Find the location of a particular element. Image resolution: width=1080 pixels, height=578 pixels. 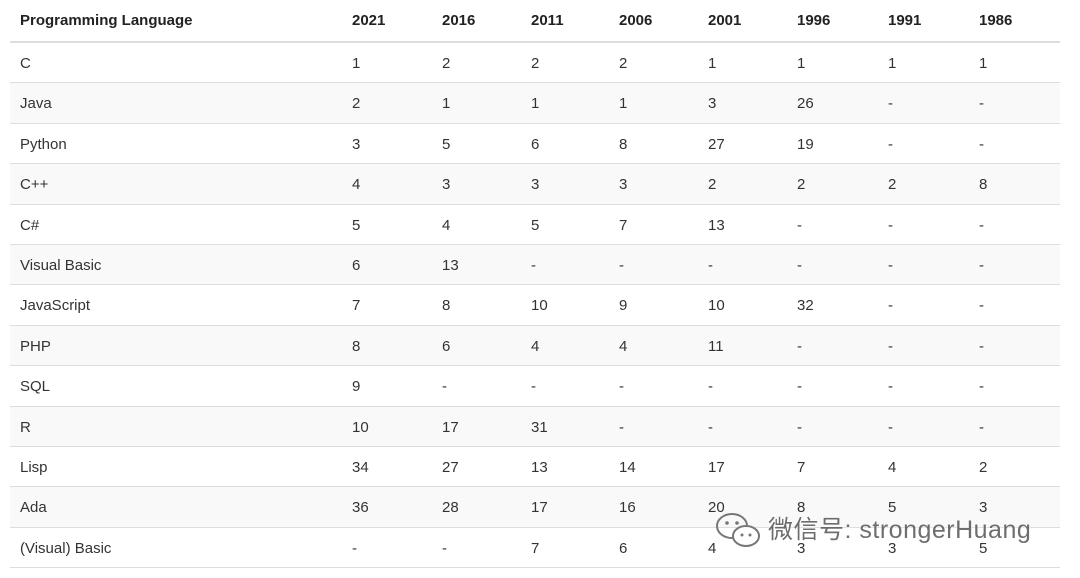

header-cell: 1986 is located at coordinates (996, 20).